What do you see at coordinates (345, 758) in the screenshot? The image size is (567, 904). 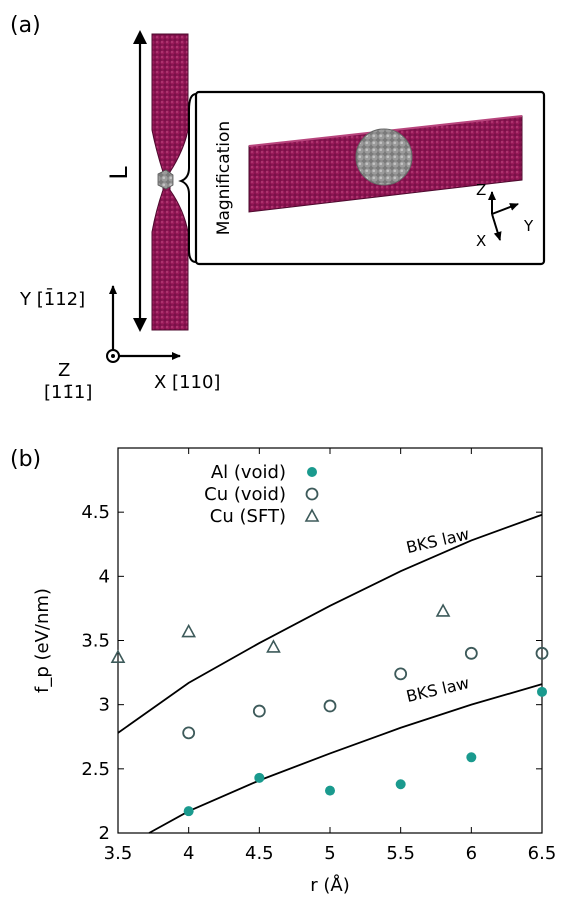 I see `bks-law-curve` at bounding box center [345, 758].